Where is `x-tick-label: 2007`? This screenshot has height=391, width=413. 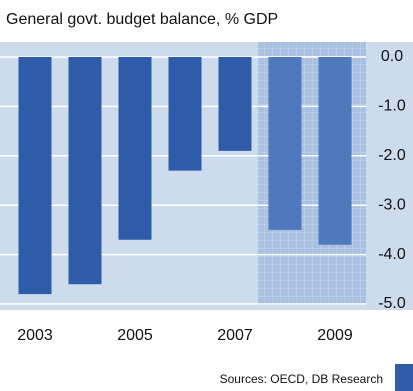
x-tick-label: 2007 is located at coordinates (235, 335).